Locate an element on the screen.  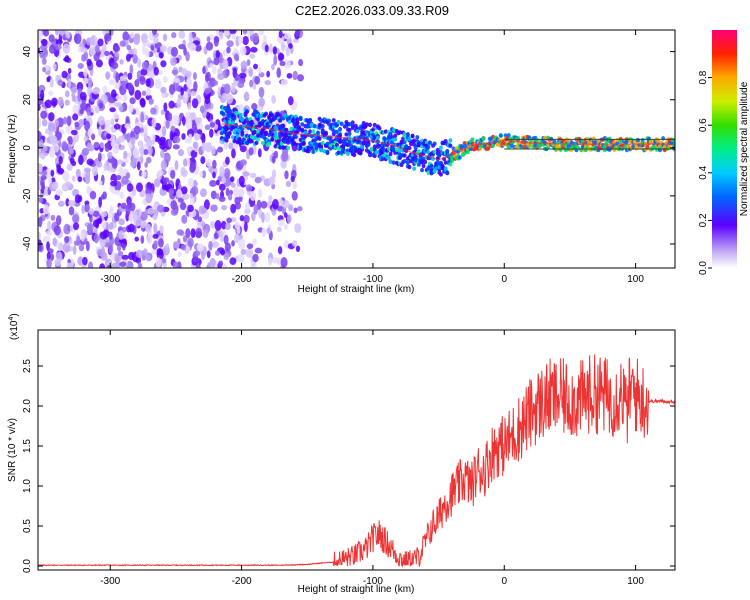
spectrogram-y-tick-label: 20 is located at coordinates (27, 100).